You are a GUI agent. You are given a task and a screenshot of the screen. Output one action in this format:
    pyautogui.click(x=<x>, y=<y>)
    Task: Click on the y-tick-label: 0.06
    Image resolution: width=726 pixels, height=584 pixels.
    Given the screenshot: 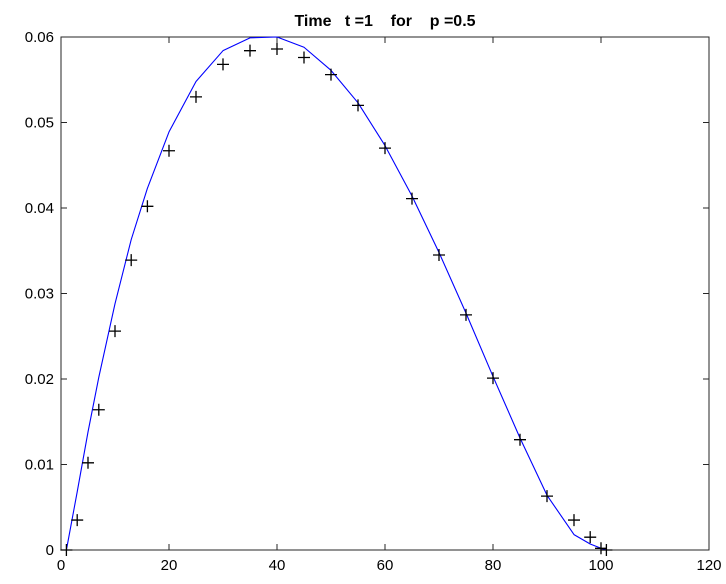 What is the action you would take?
    pyautogui.click(x=39, y=37)
    